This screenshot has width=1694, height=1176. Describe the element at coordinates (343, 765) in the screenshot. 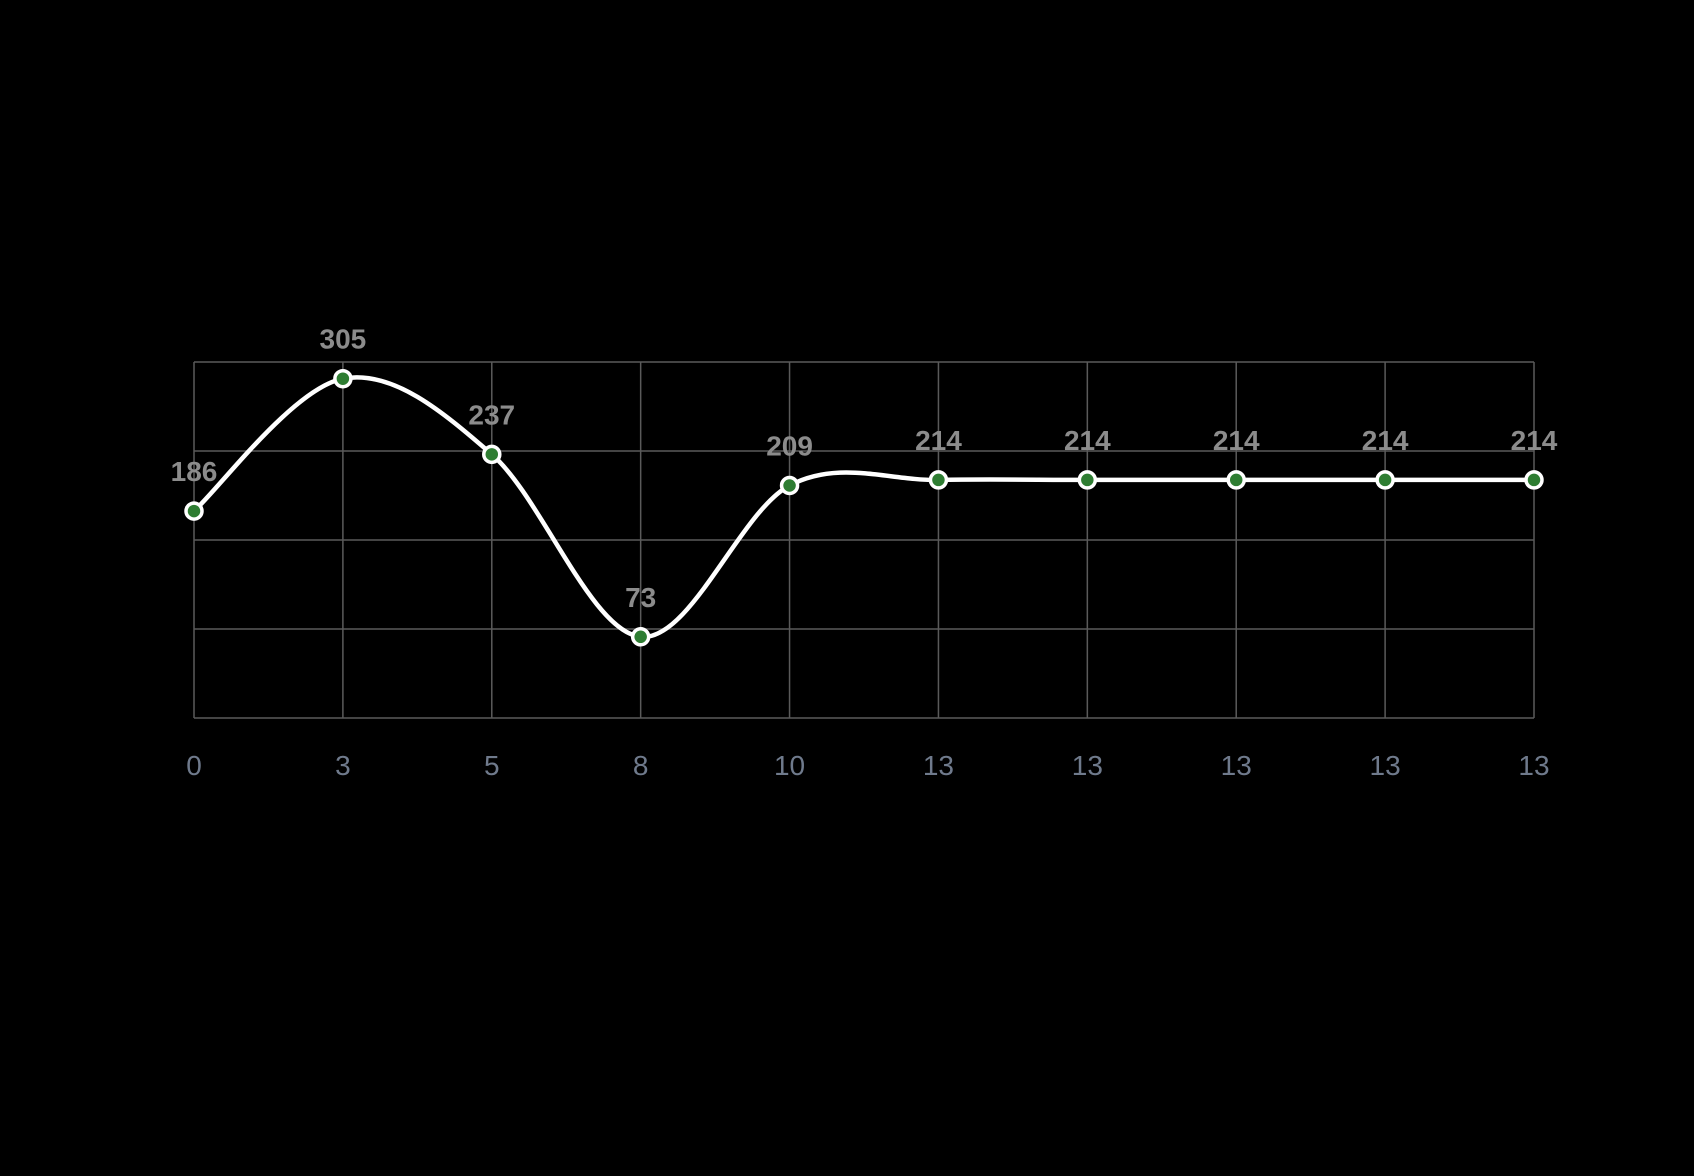

I see `x-tick-label: 3` at that location.